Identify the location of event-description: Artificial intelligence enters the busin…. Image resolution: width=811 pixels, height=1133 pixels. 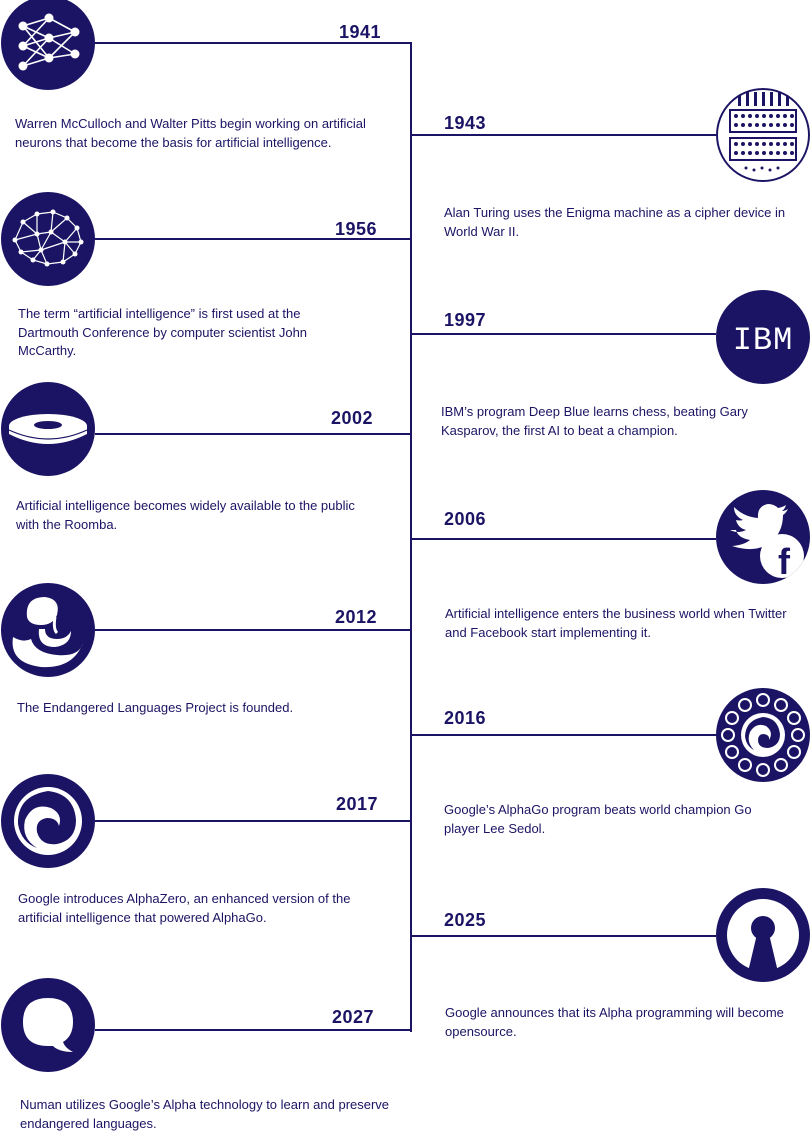
(616, 623).